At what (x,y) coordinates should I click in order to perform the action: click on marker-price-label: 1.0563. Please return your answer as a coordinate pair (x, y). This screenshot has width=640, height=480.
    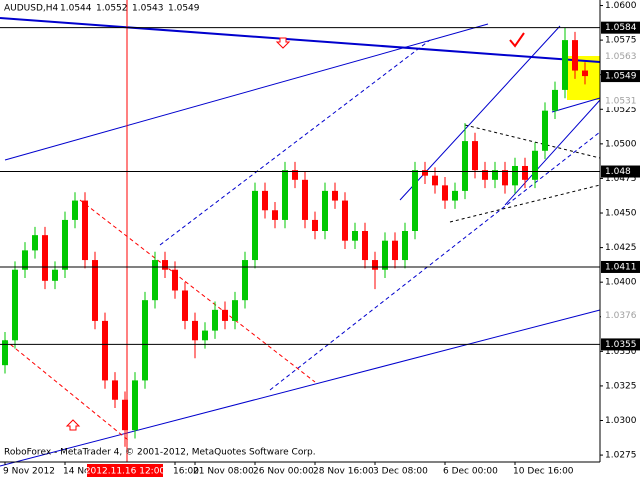
    Looking at the image, I should click on (621, 57).